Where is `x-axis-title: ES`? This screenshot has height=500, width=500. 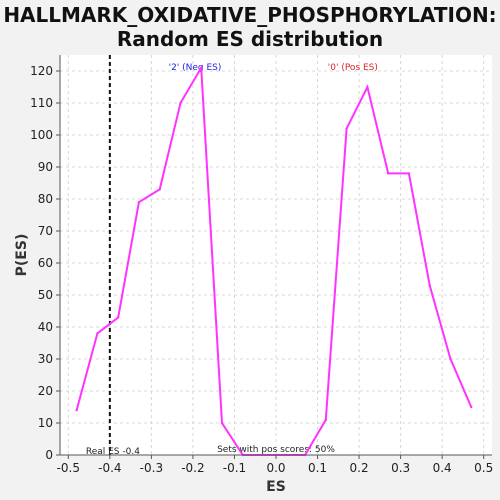
x-axis-title: ES is located at coordinates (276, 487).